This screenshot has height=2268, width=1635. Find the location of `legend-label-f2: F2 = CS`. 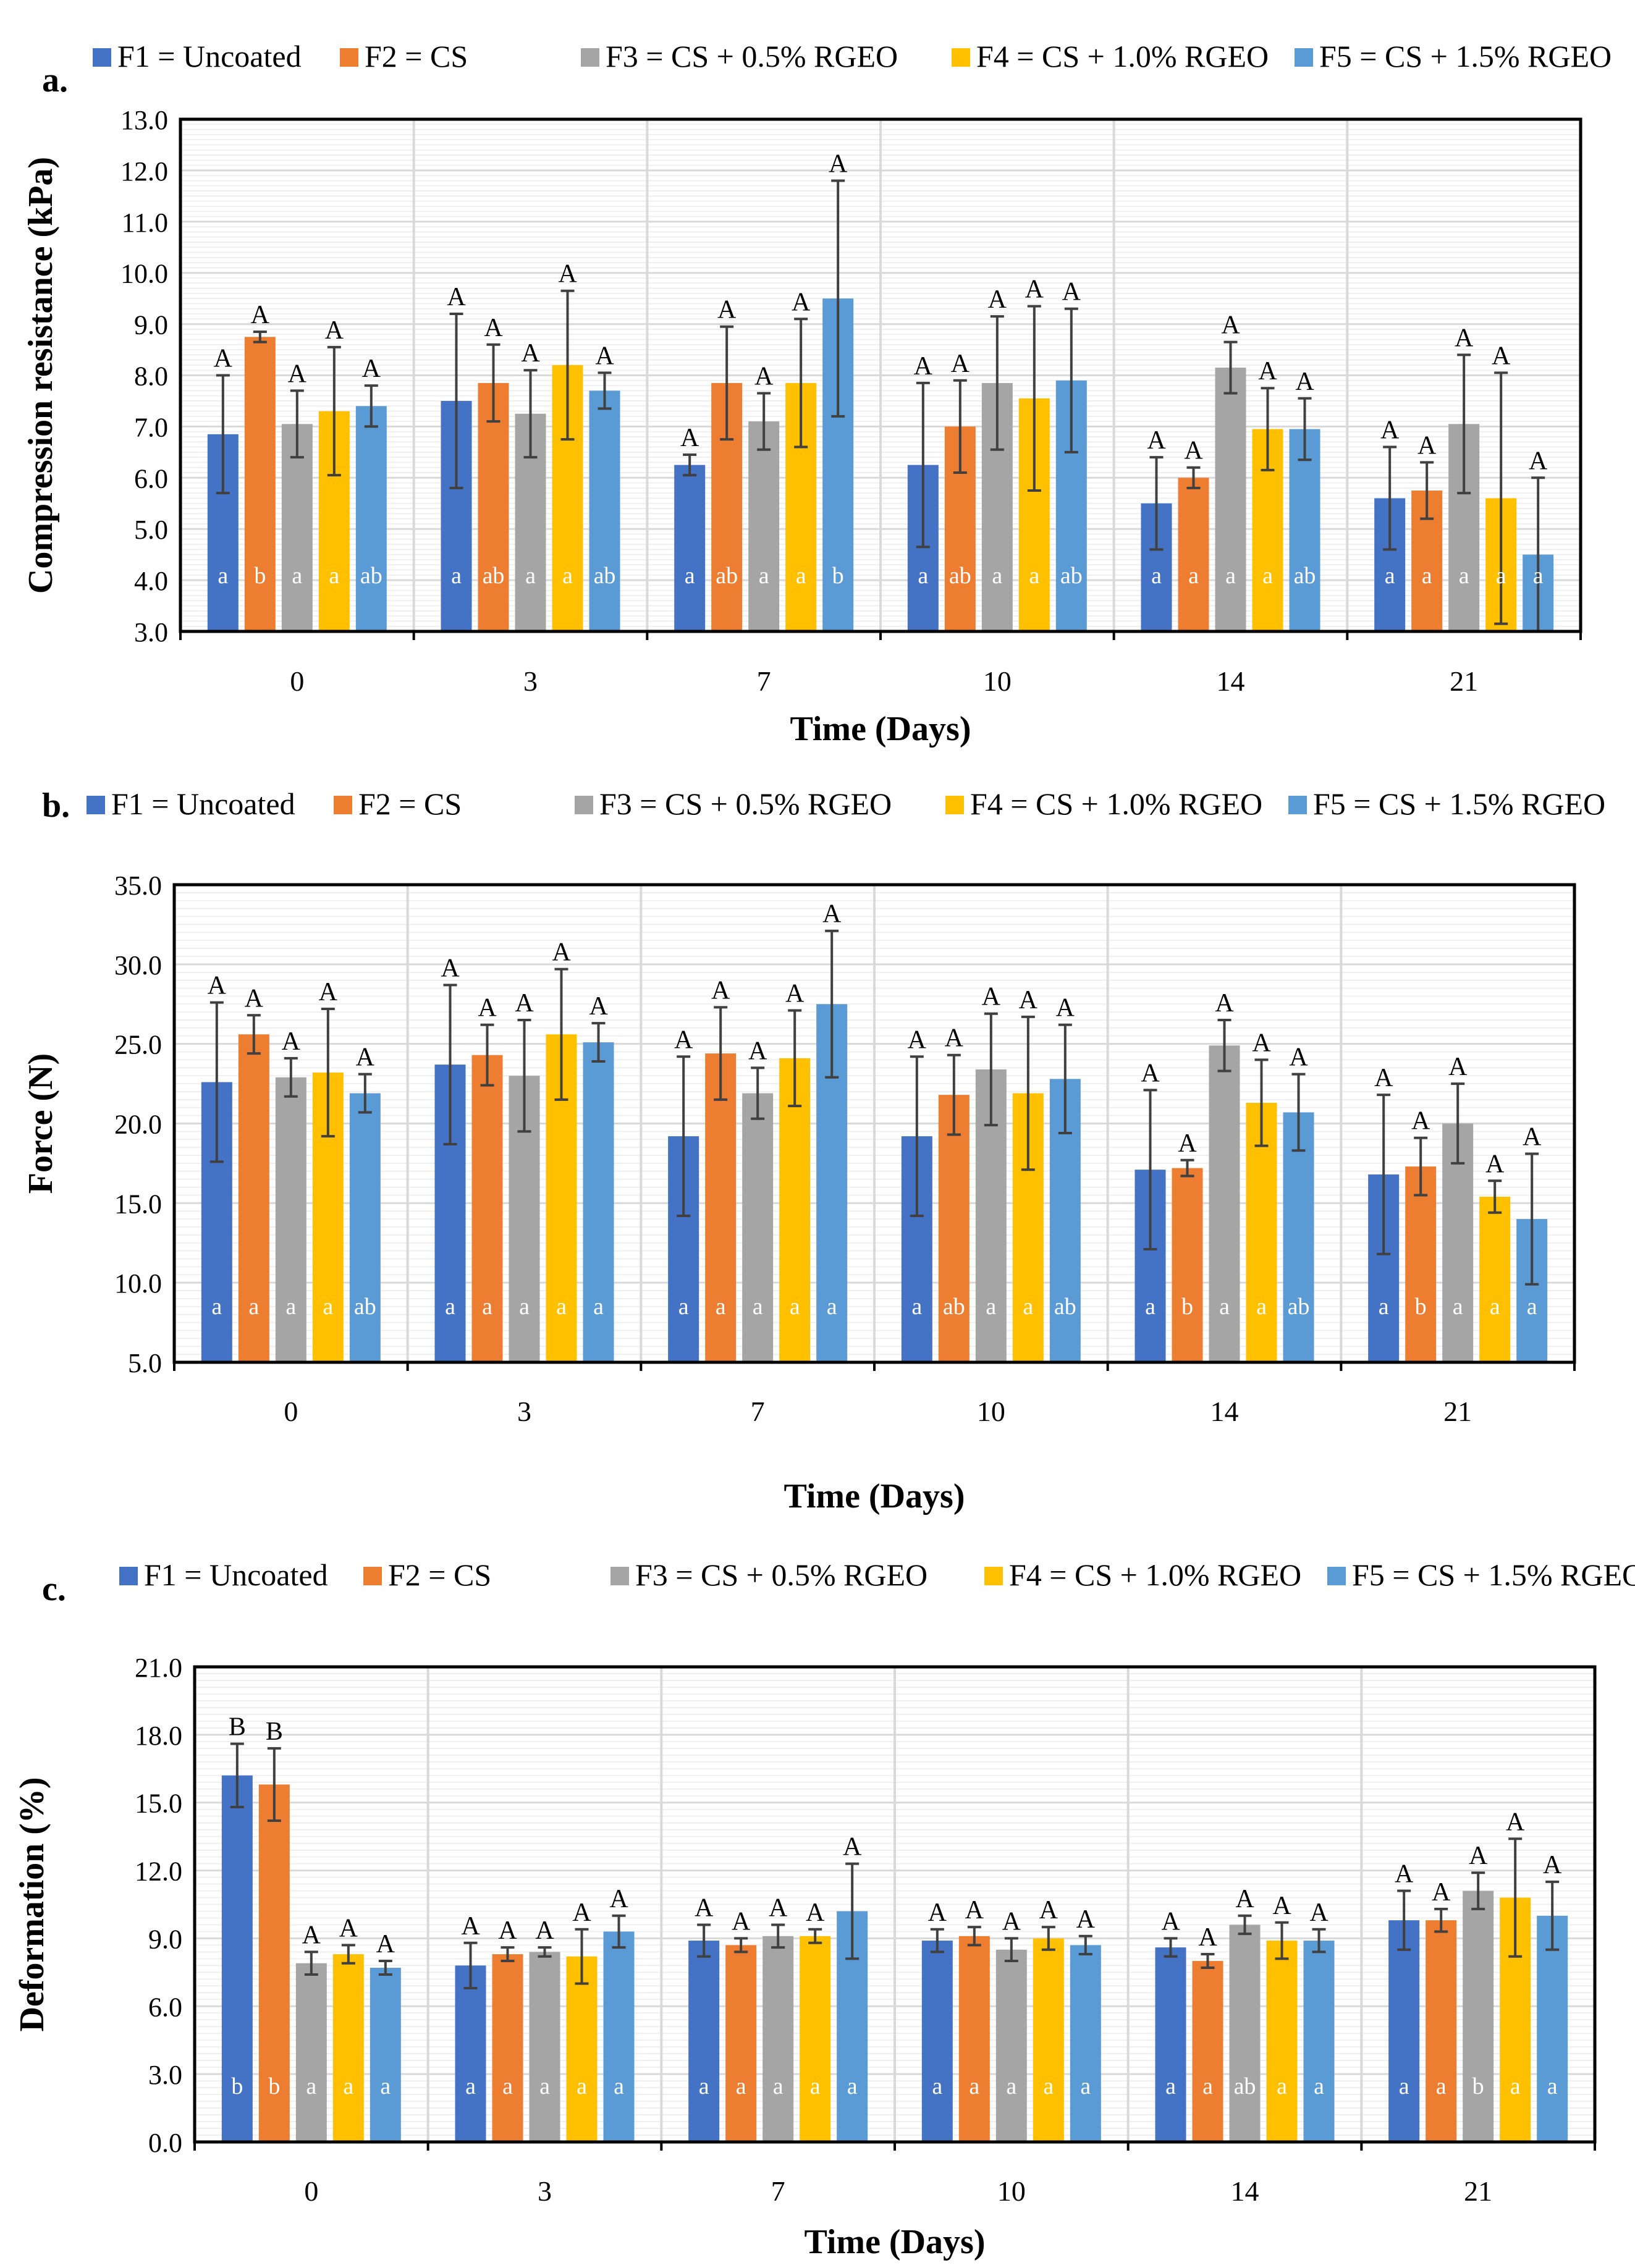

legend-label-f2: F2 = CS is located at coordinates (410, 803).